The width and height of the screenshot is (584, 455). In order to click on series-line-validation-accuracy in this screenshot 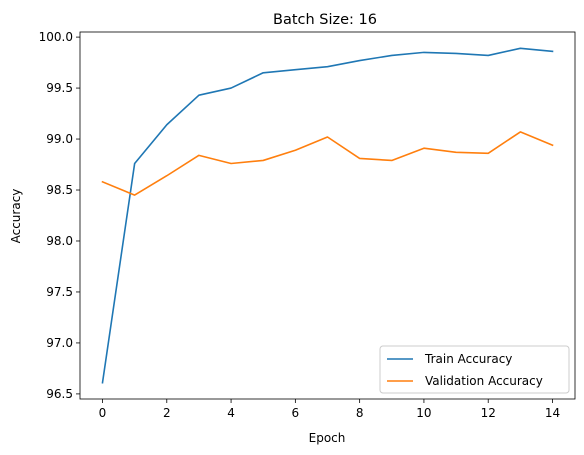, I will do `click(327, 163)`.